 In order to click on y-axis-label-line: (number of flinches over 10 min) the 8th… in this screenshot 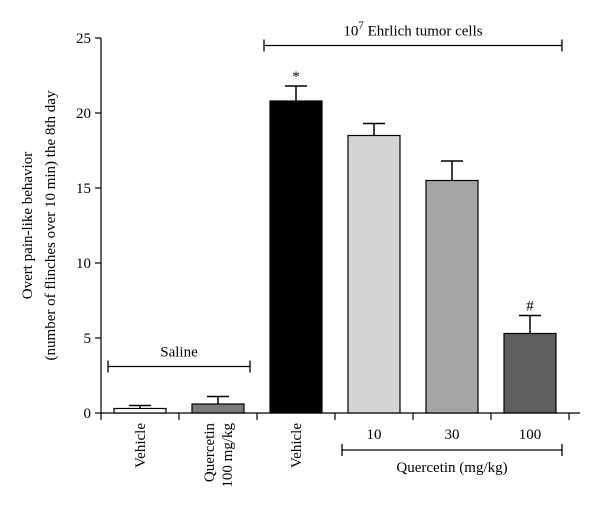, I will do `click(51, 225)`.